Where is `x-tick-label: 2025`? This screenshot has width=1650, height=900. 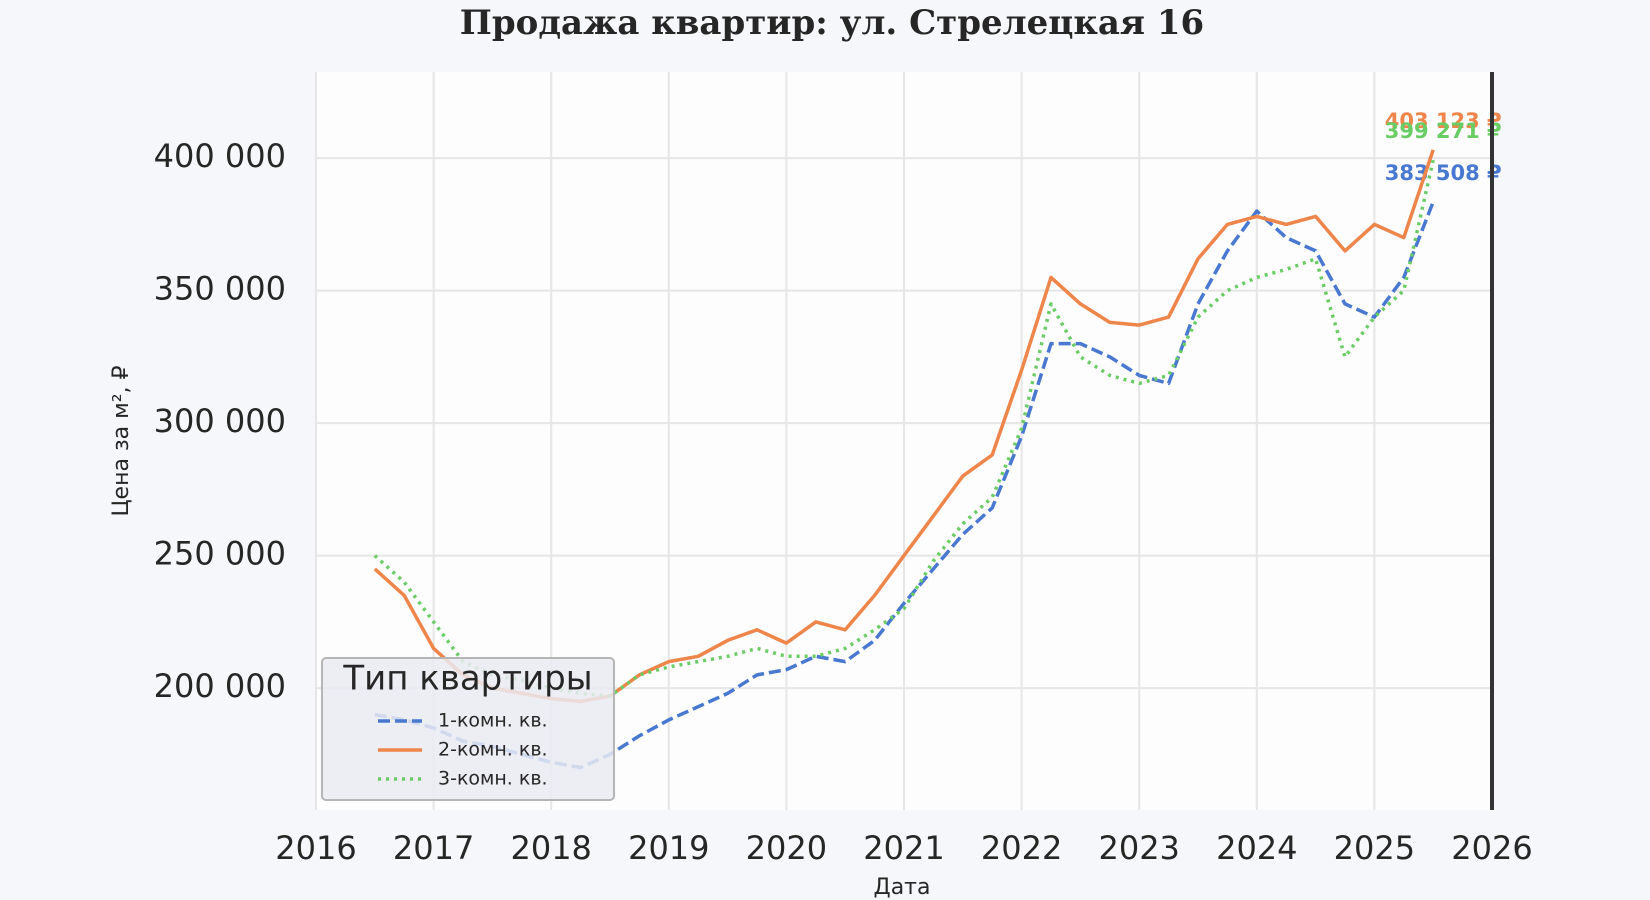
x-tick-label: 2025 is located at coordinates (1374, 848).